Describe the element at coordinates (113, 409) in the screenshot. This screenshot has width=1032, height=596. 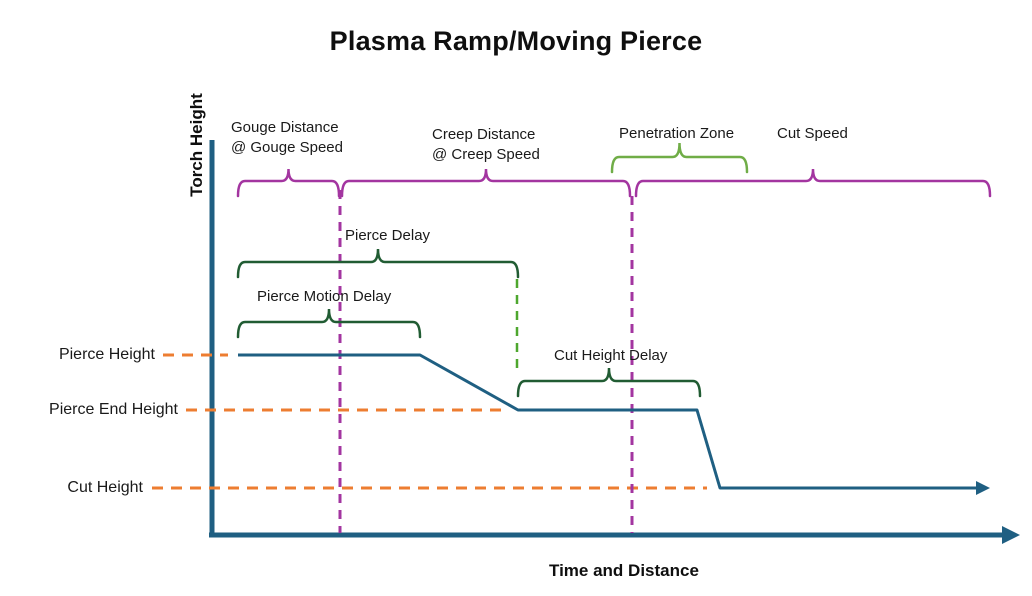
I see `pierce-end-height-label: Pierce End Height` at that location.